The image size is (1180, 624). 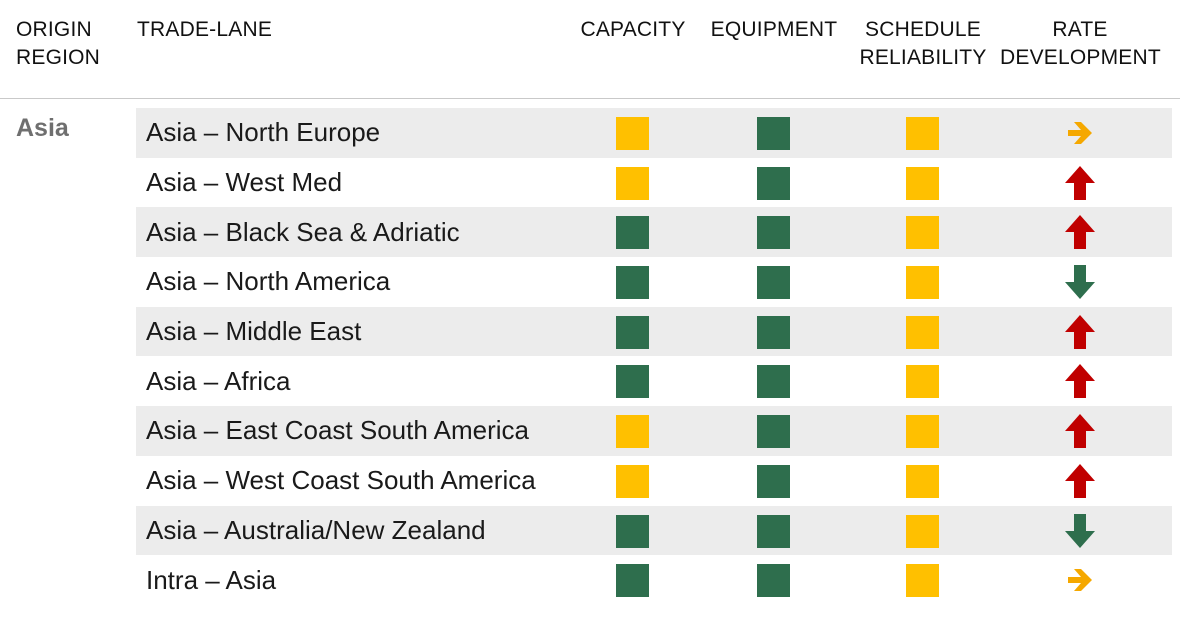 What do you see at coordinates (654, 183) in the screenshot?
I see `table-row: Asia – West Med` at bounding box center [654, 183].